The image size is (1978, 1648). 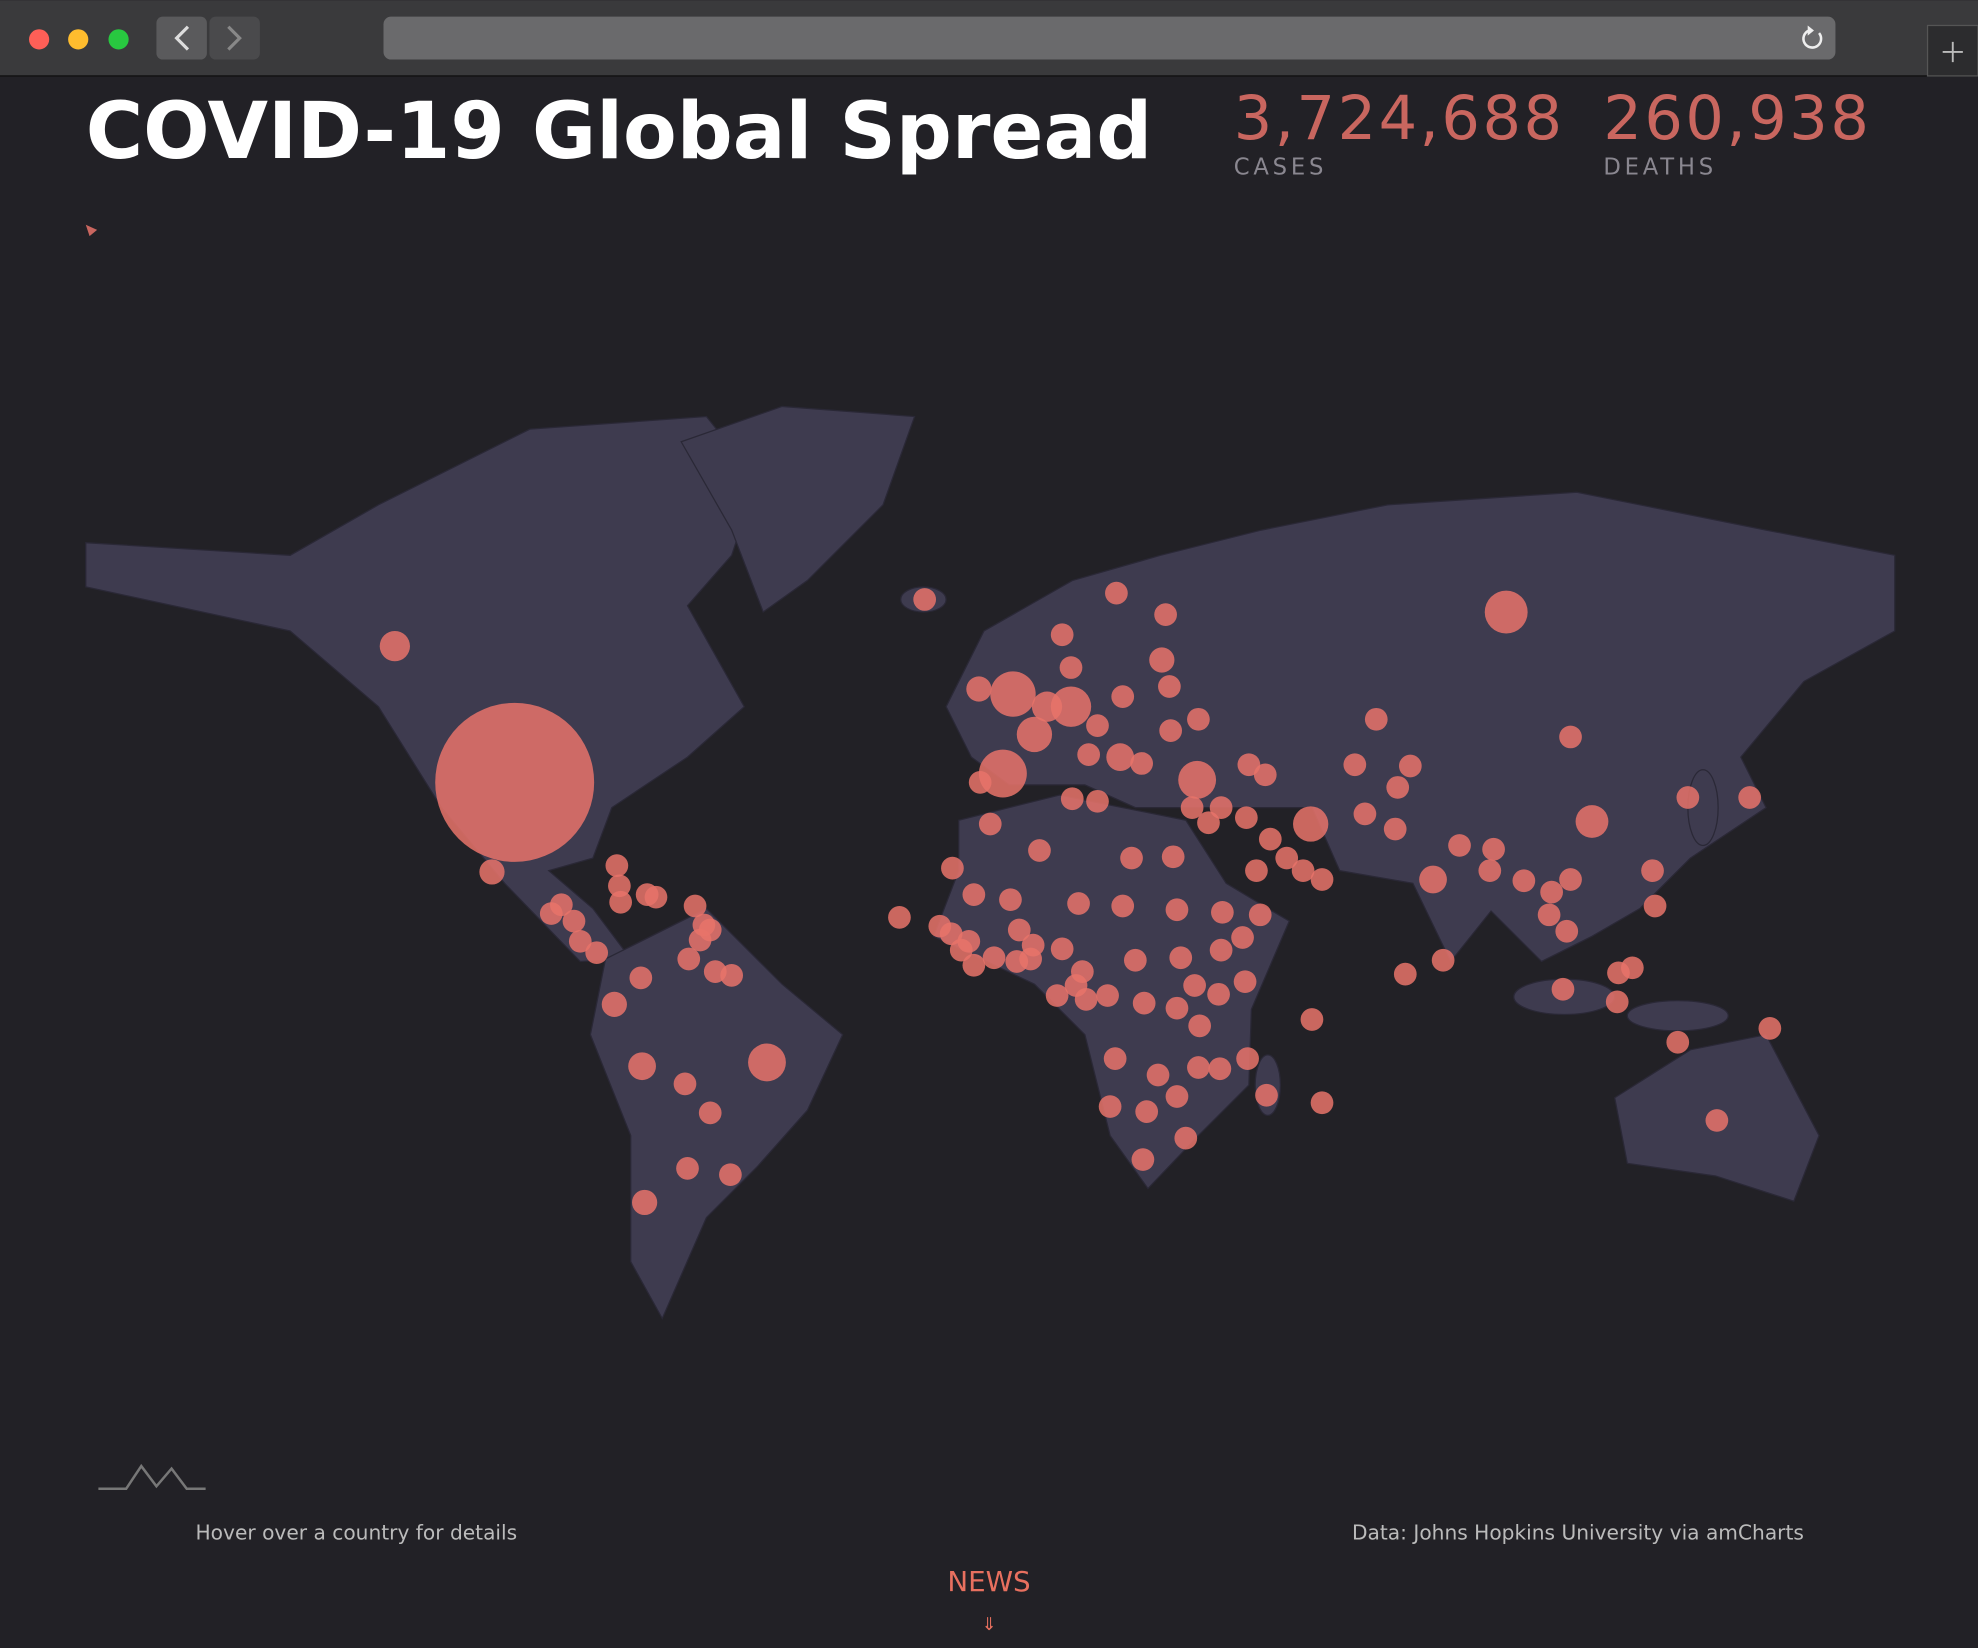 What do you see at coordinates (989, 1625) in the screenshot?
I see `news-arrow: ⇓` at bounding box center [989, 1625].